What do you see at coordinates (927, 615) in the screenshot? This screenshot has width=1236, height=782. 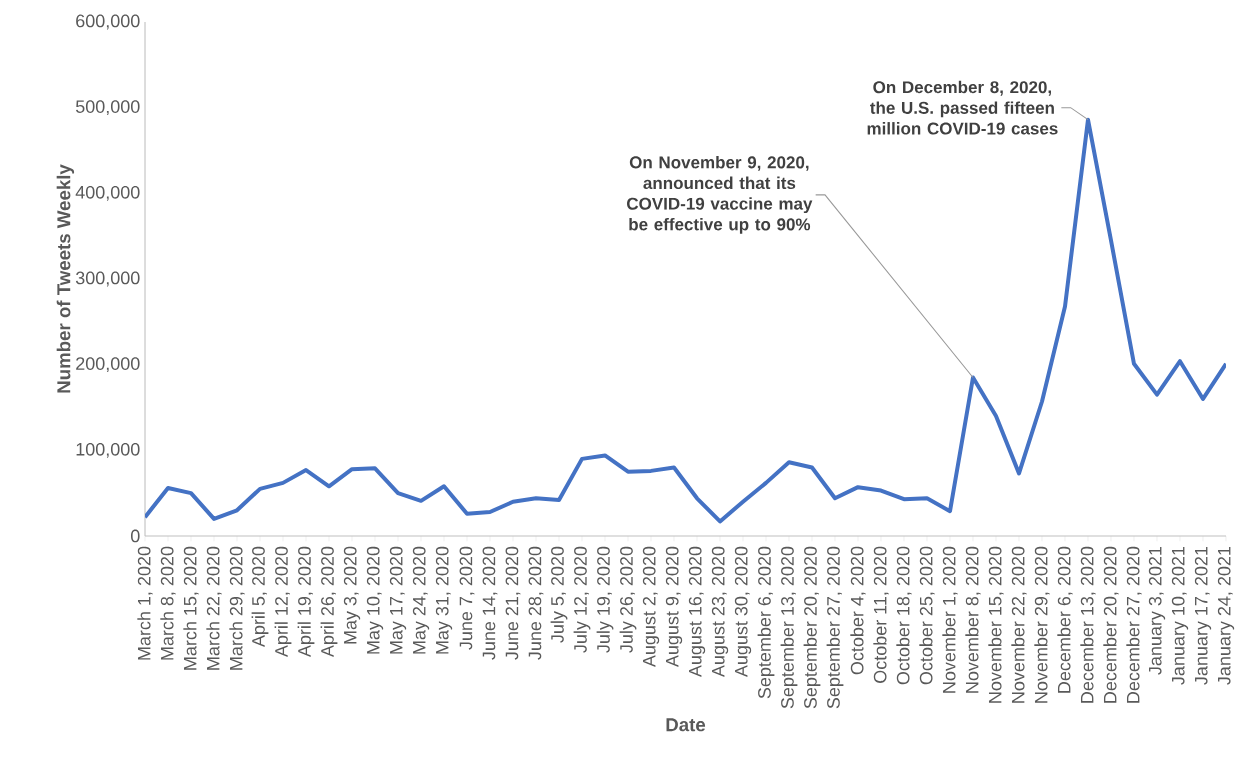 I see `x-tick-label: October 25, 2020` at bounding box center [927, 615].